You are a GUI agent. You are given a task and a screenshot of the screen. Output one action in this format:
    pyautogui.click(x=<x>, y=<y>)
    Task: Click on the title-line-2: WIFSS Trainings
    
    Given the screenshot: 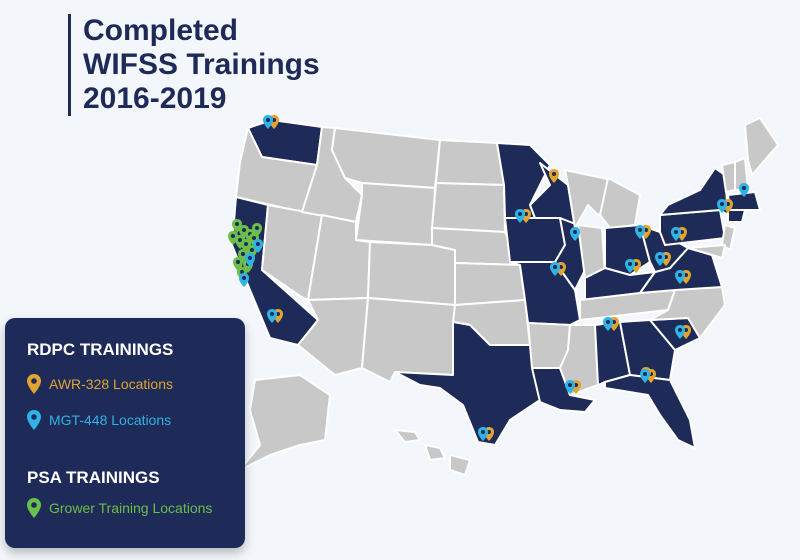 What is the action you would take?
    pyautogui.click(x=201, y=64)
    